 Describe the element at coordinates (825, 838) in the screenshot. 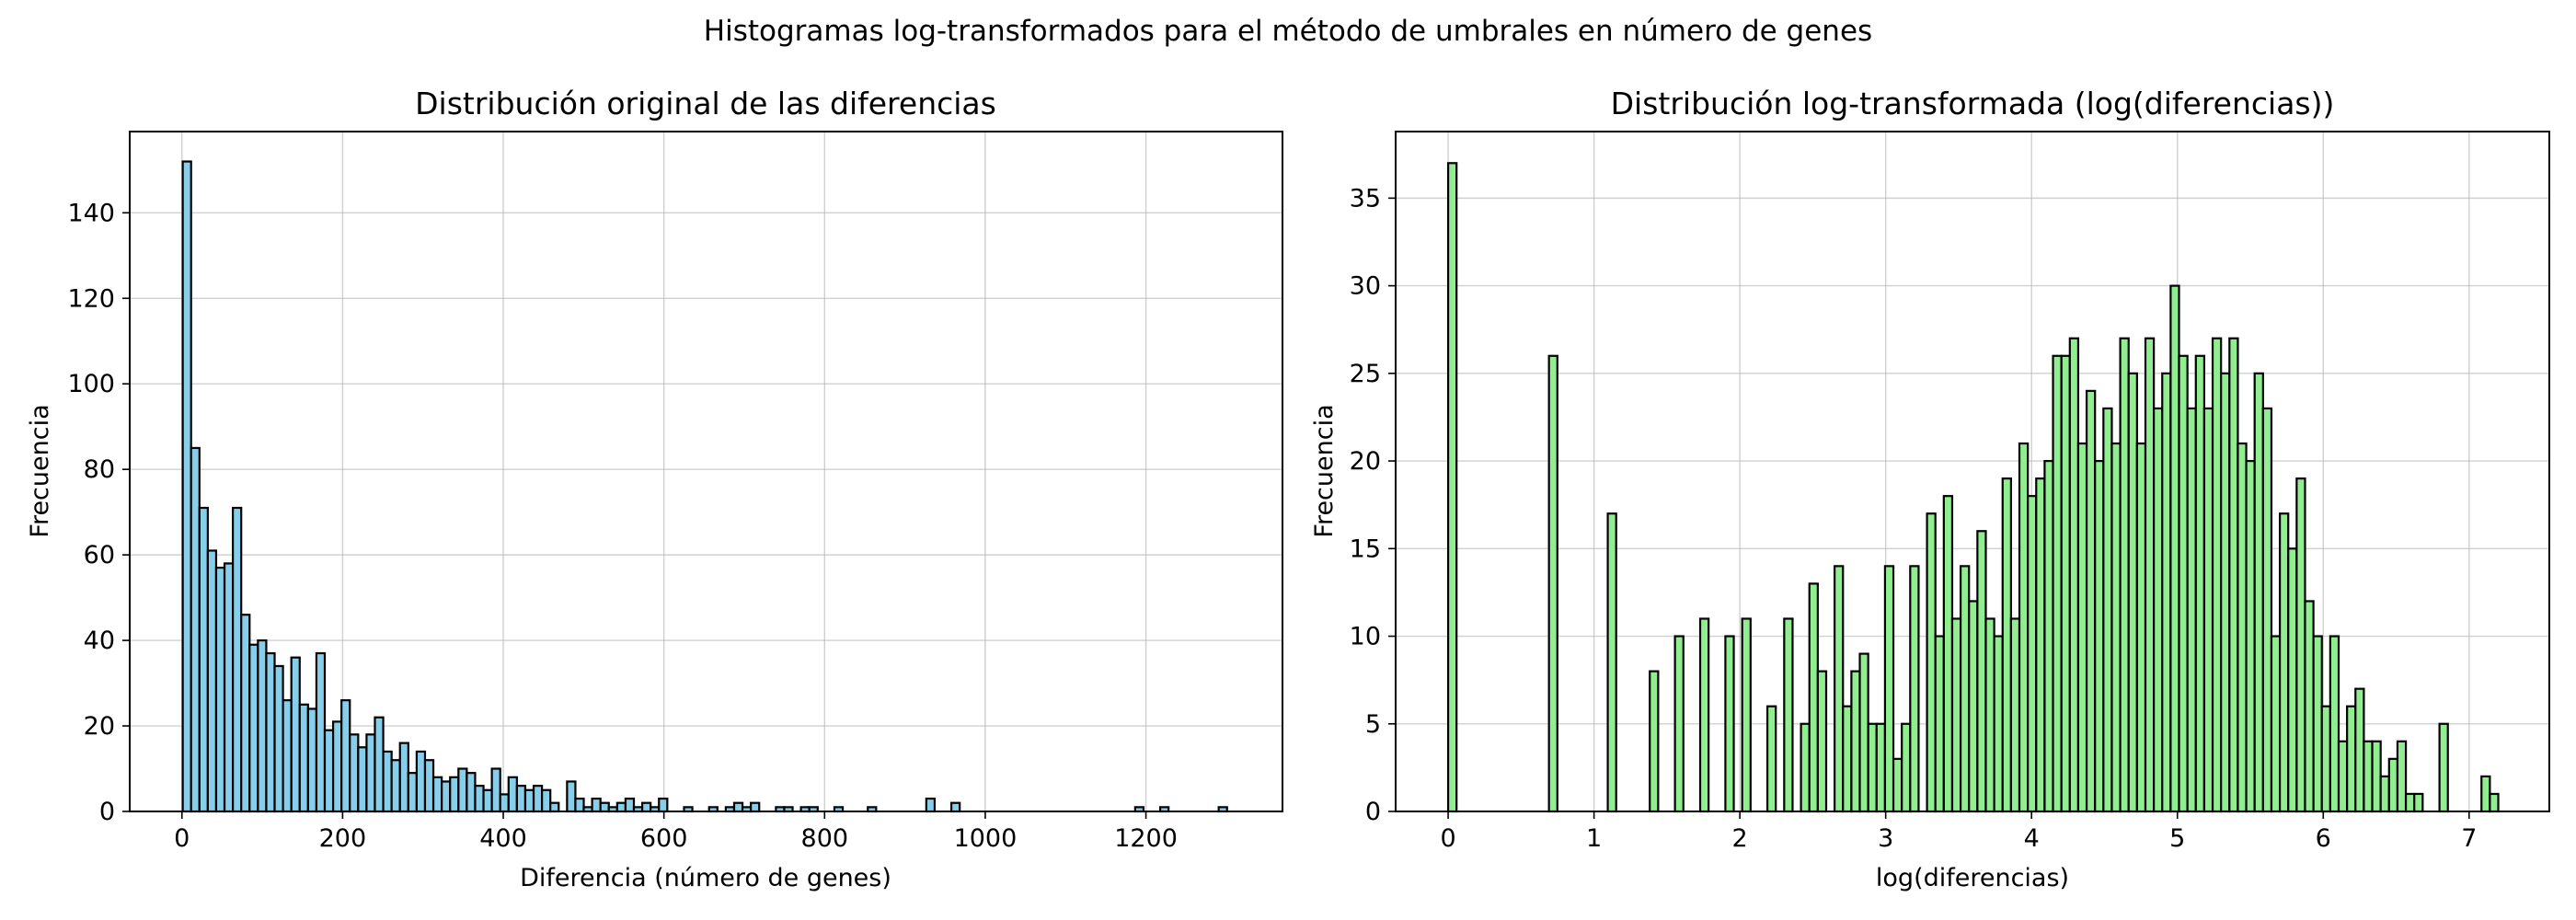

I see `x-tick-label: 800` at that location.